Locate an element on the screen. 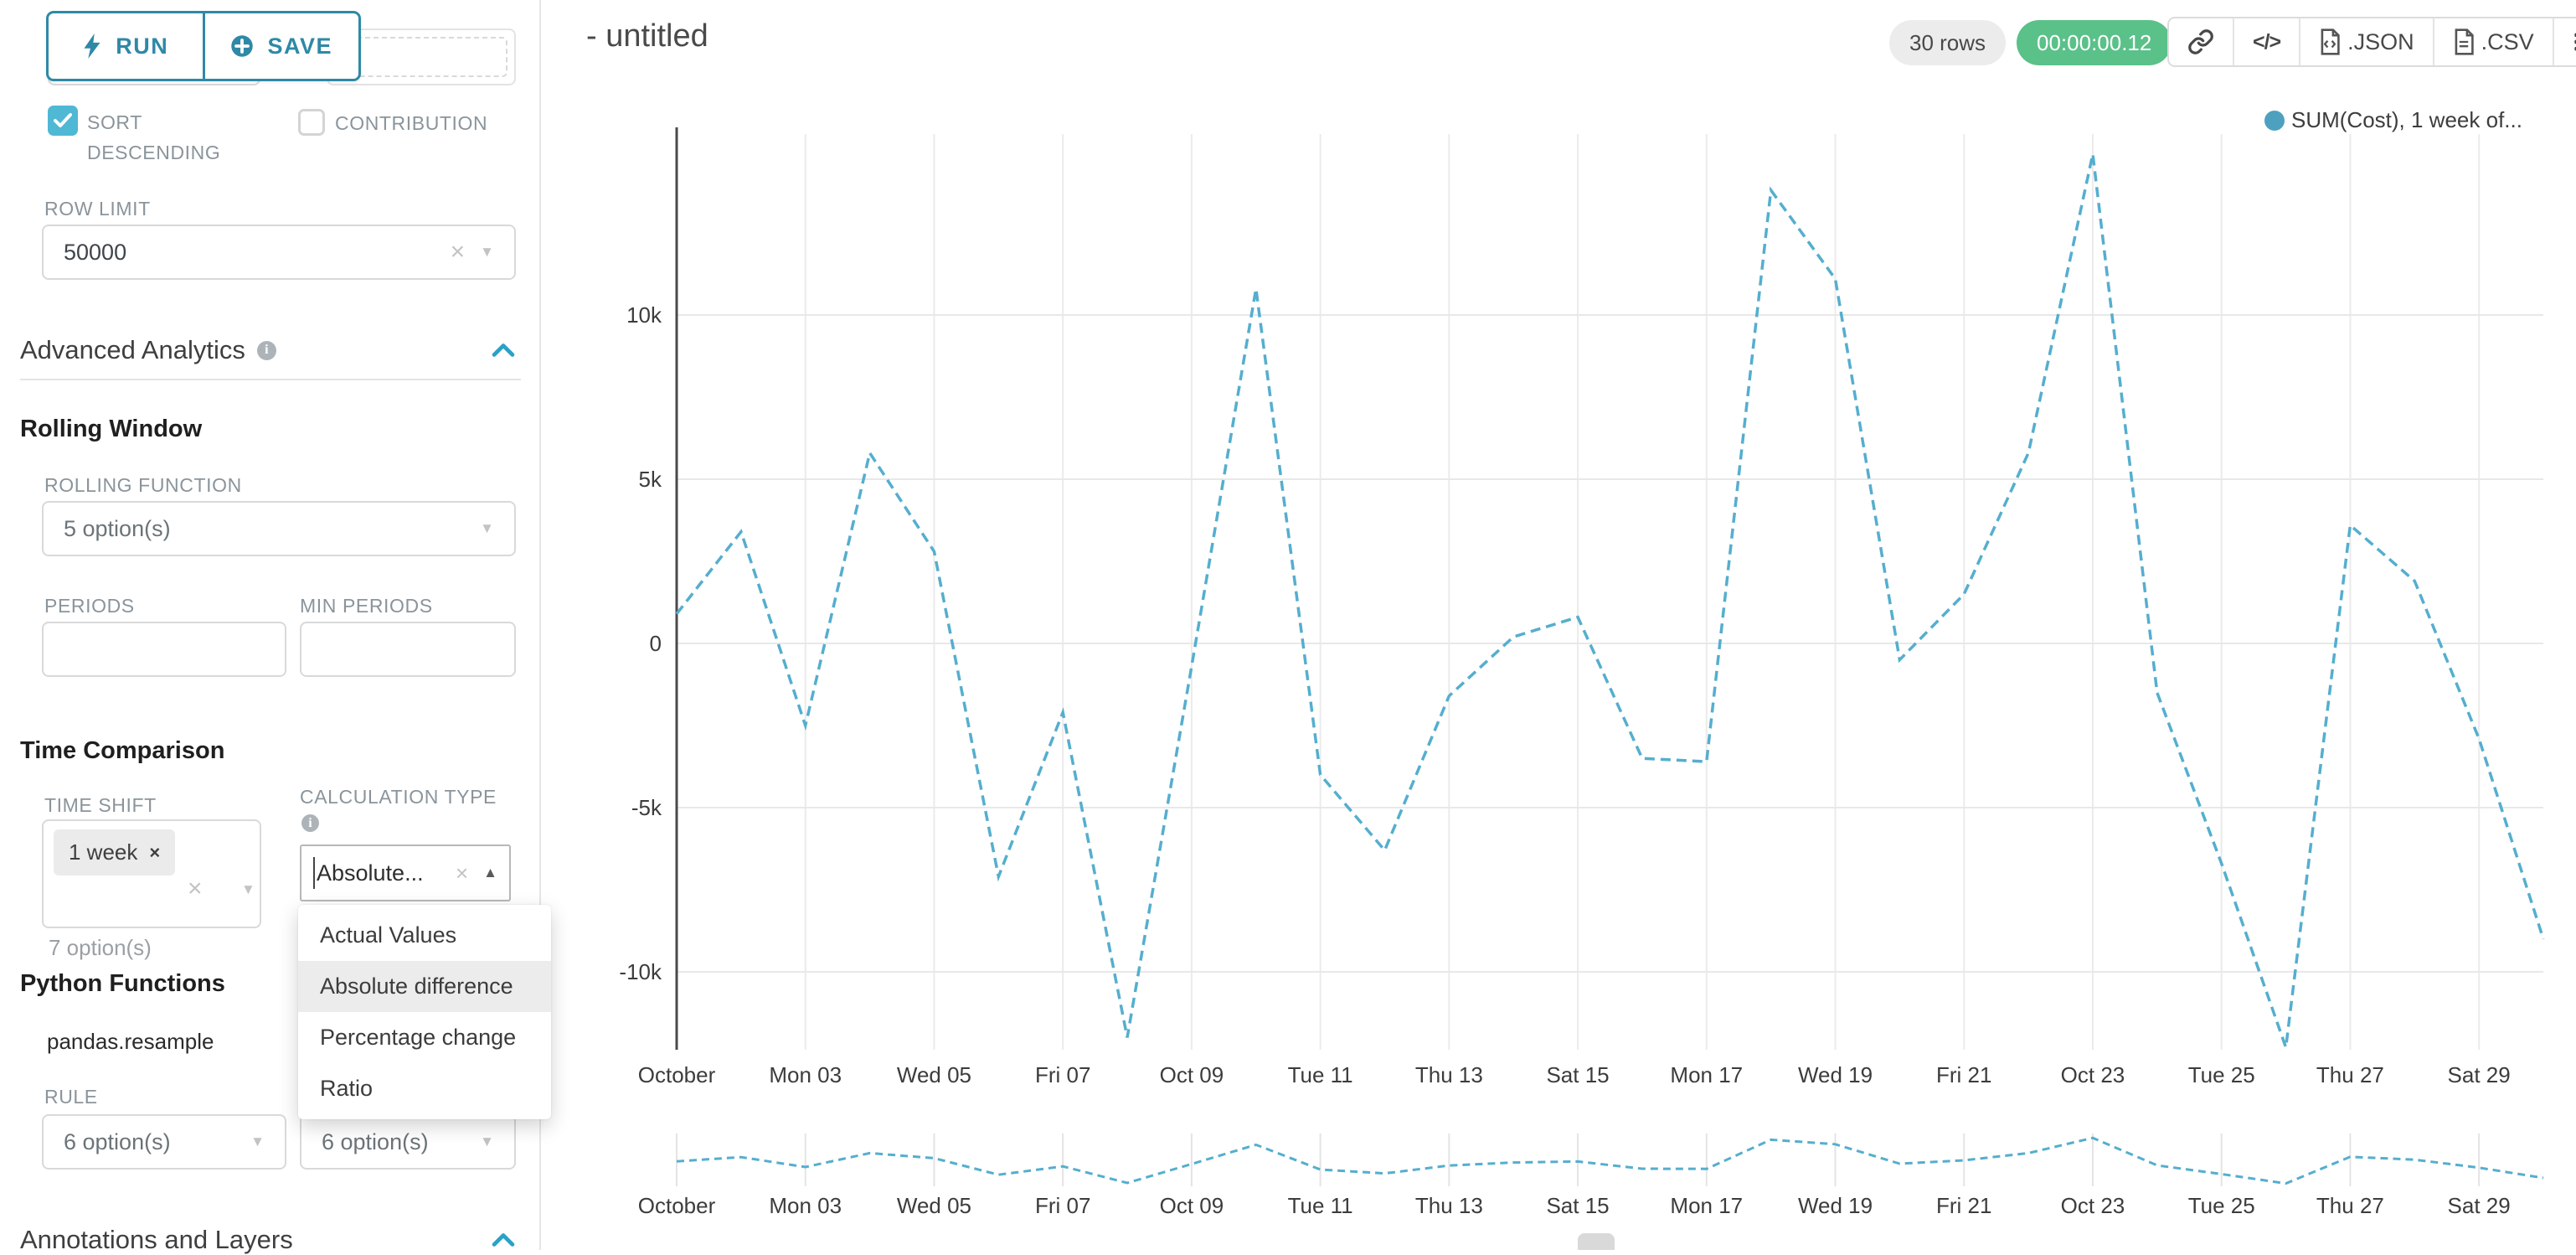 This screenshot has height=1255, width=2576. time-shift-select: 1 week × × ▼ is located at coordinates (151, 874).